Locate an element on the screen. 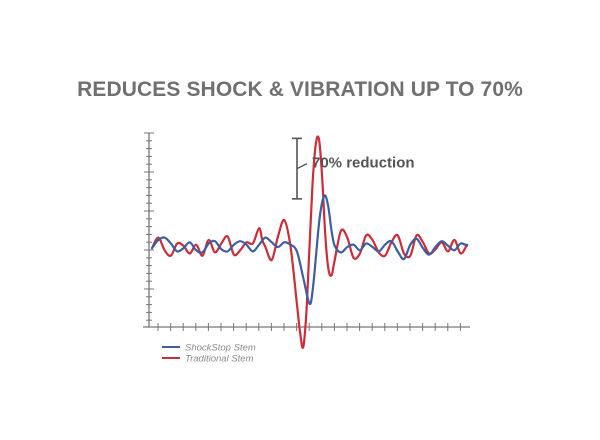  legend-label-traditional: Traditional Stem is located at coordinates (219, 359).